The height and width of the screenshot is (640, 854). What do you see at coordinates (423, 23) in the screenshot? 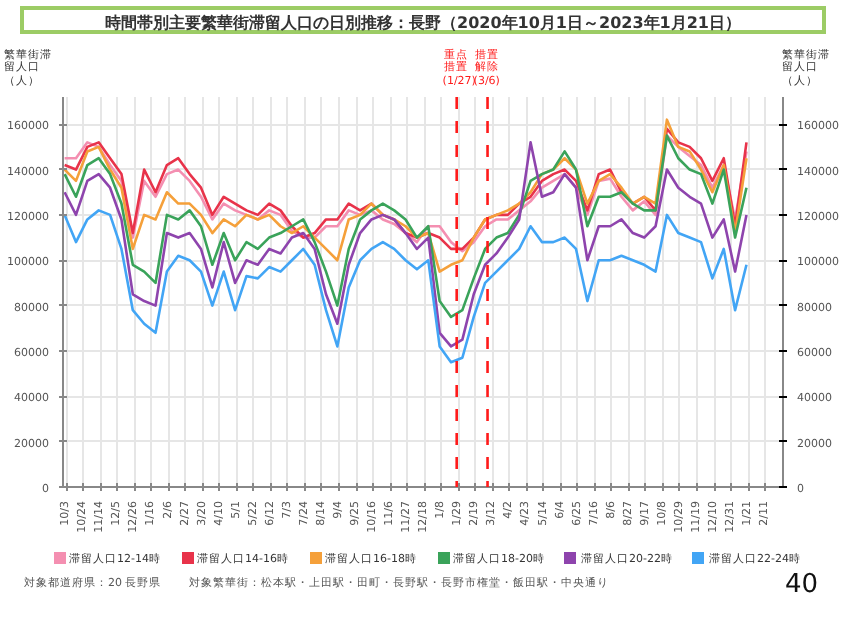
I see `chart-title: 時間帯別主要繁華街滞留人口の日別推移：長野（2020年10月1日～2023年1月21日）` at bounding box center [423, 23].